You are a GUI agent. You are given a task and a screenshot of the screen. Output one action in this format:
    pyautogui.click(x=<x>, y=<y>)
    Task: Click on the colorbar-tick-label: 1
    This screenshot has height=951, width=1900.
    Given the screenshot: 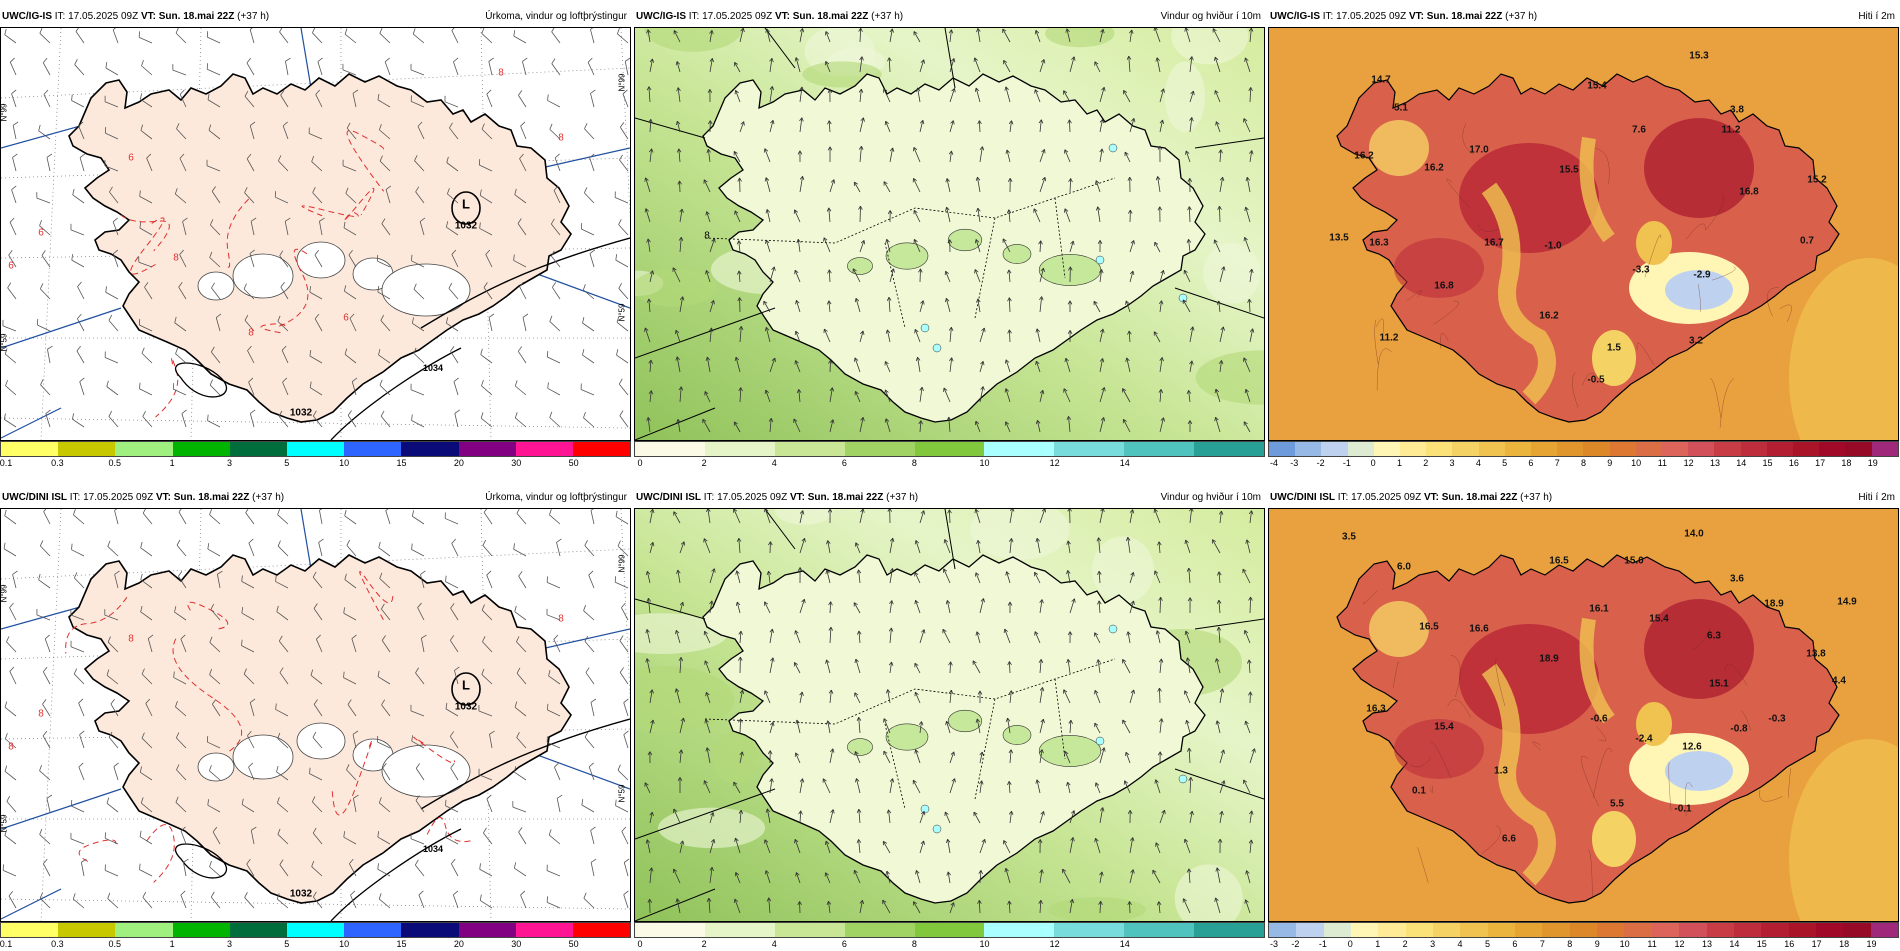 What is the action you would take?
    pyautogui.click(x=1399, y=463)
    